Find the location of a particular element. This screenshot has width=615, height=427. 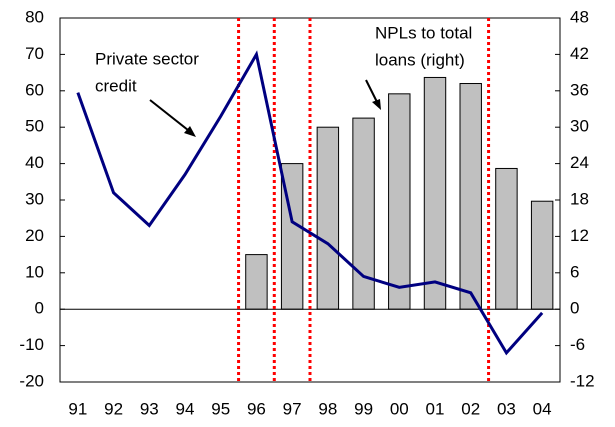

x-tick-label: 99 is located at coordinates (363, 408).